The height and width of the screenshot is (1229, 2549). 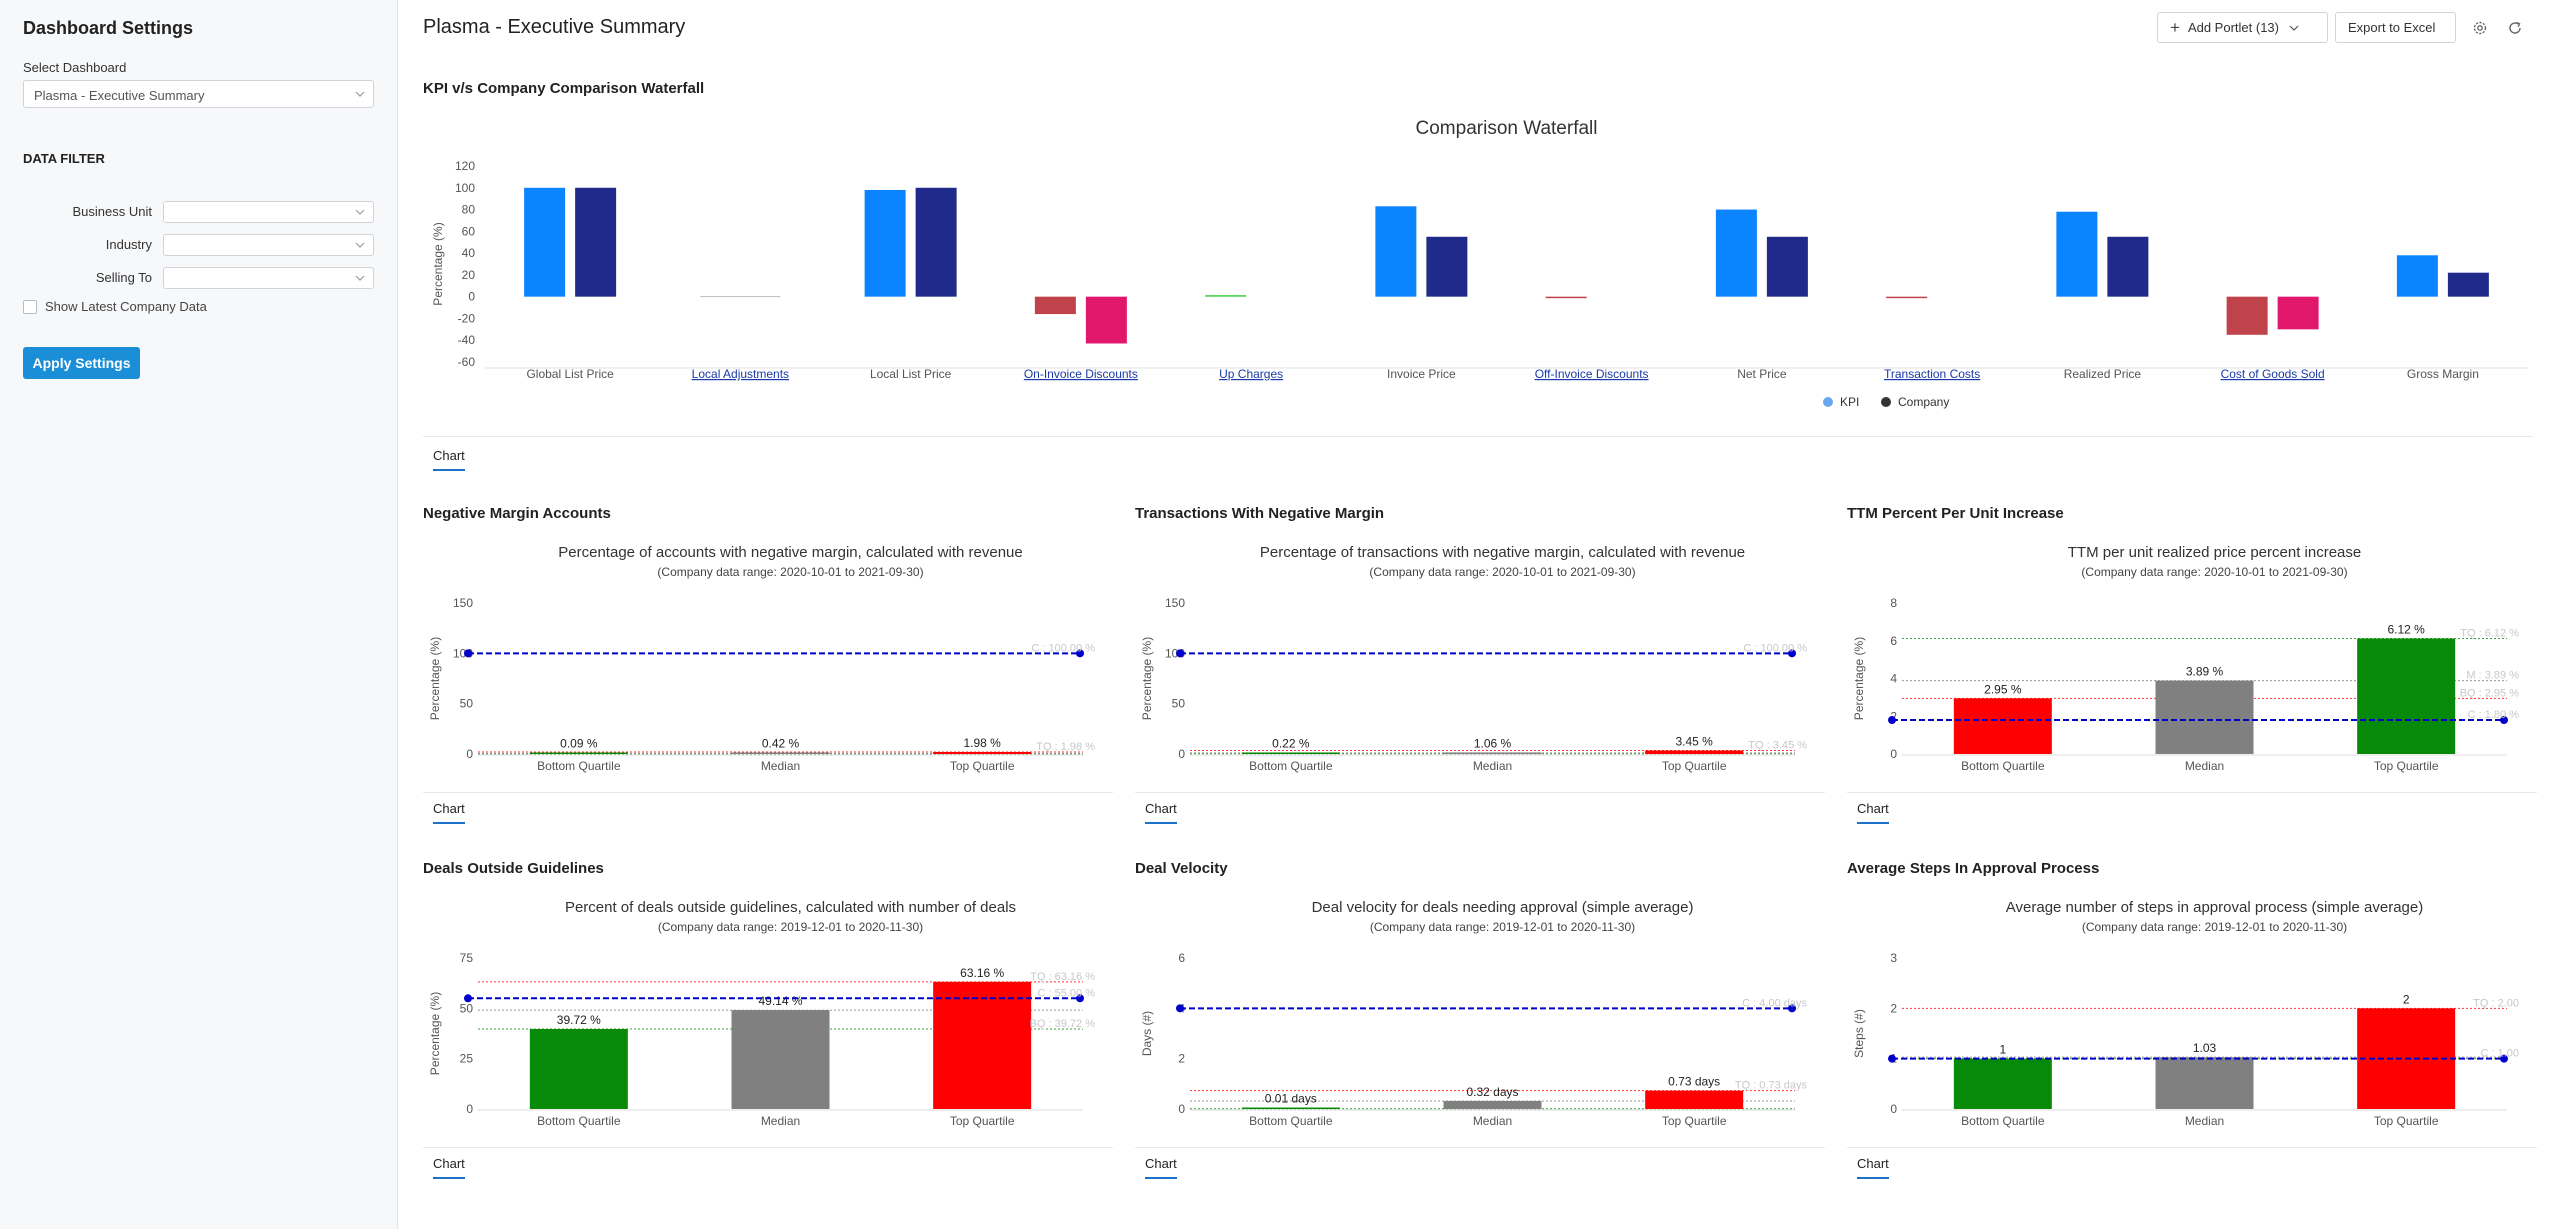 I want to click on add-portlet-button: + Add Portlet (13), so click(x=2242, y=27).